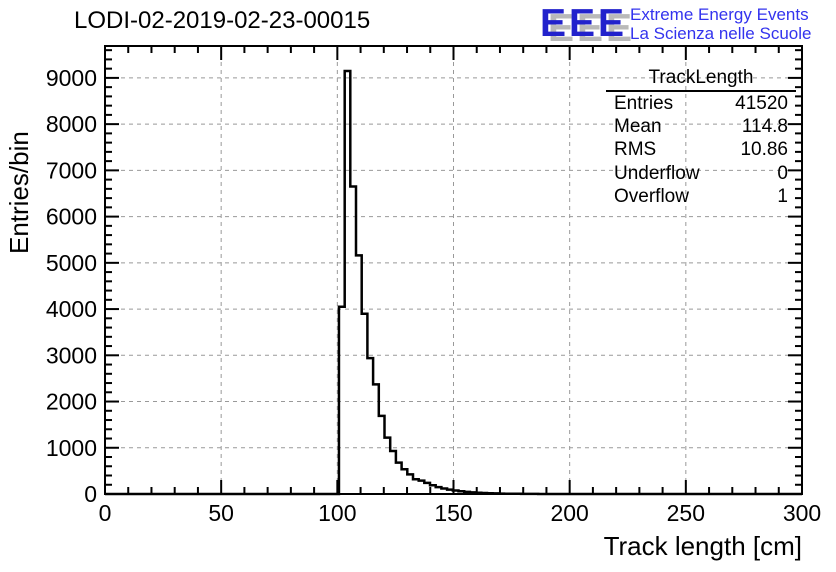  What do you see at coordinates (71, 263) in the screenshot?
I see `y-tick-label: 5000` at bounding box center [71, 263].